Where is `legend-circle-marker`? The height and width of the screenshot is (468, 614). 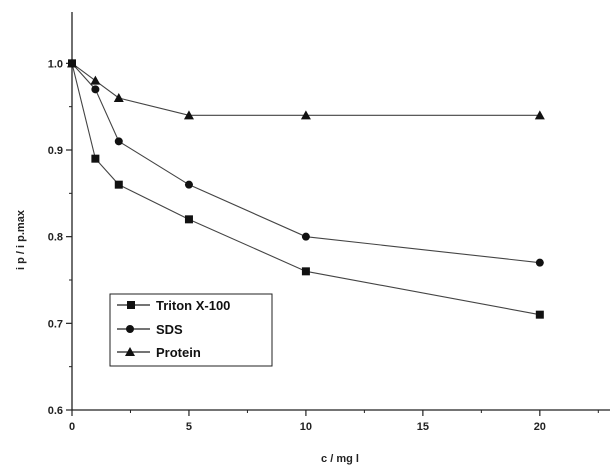 legend-circle-marker is located at coordinates (130, 329).